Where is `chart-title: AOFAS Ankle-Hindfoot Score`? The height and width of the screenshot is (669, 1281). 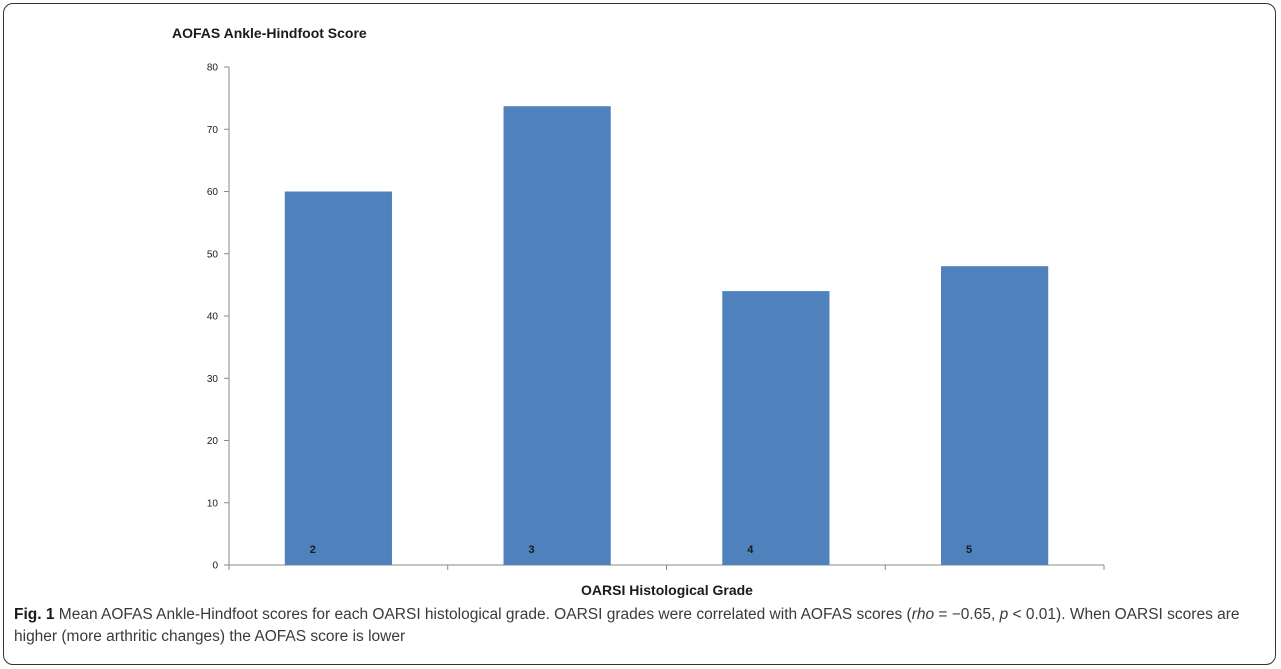
chart-title: AOFAS Ankle-Hindfoot Score is located at coordinates (269, 33).